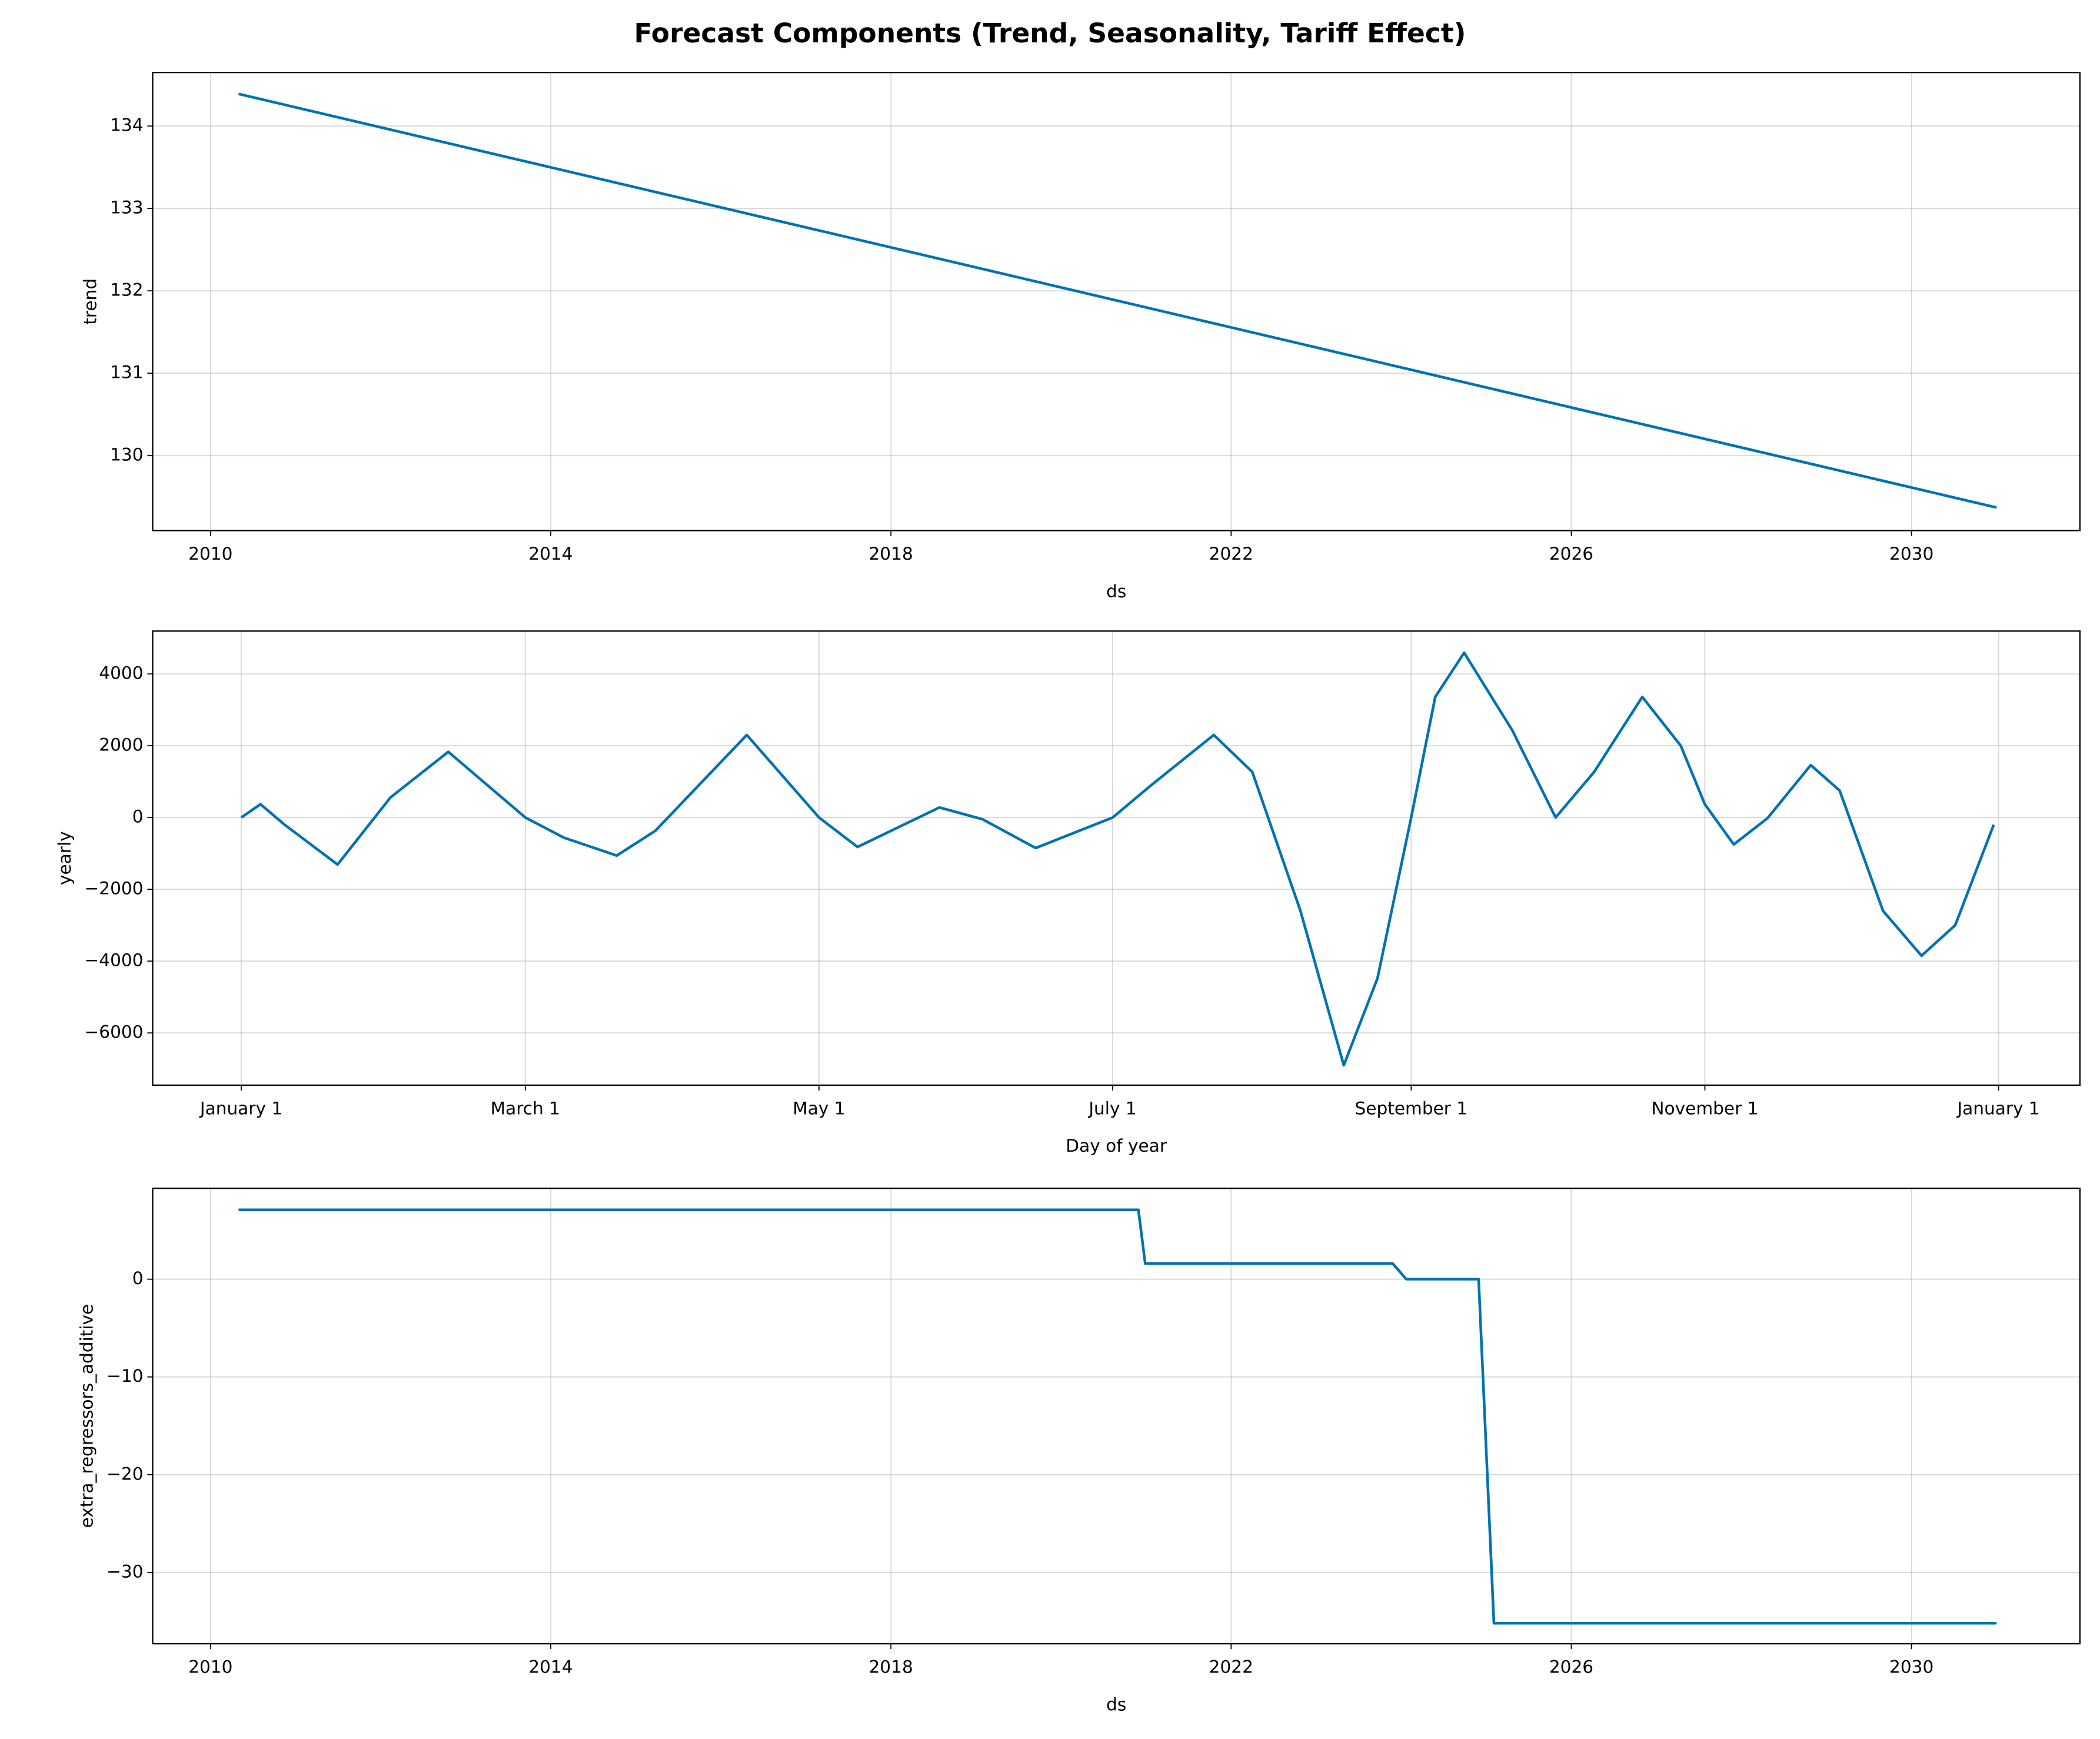 This screenshot has height=1739, width=2100. What do you see at coordinates (125, 1474) in the screenshot?
I see `y-tick-label: −20` at bounding box center [125, 1474].